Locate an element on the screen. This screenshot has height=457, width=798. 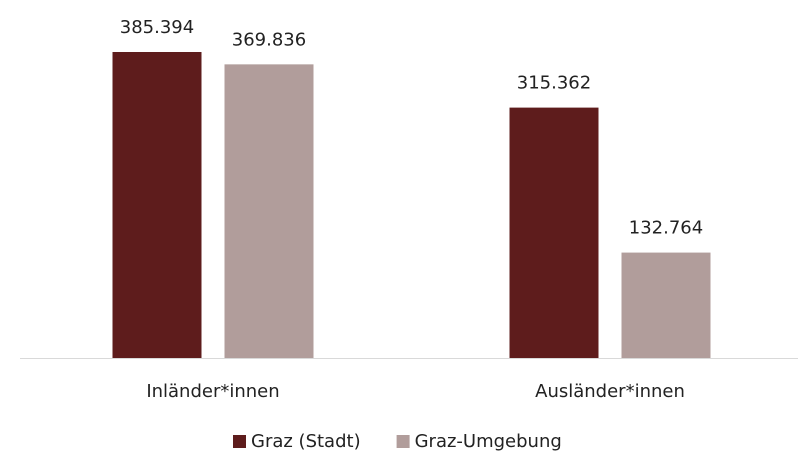
data-label: 132.764 is located at coordinates (666, 228).